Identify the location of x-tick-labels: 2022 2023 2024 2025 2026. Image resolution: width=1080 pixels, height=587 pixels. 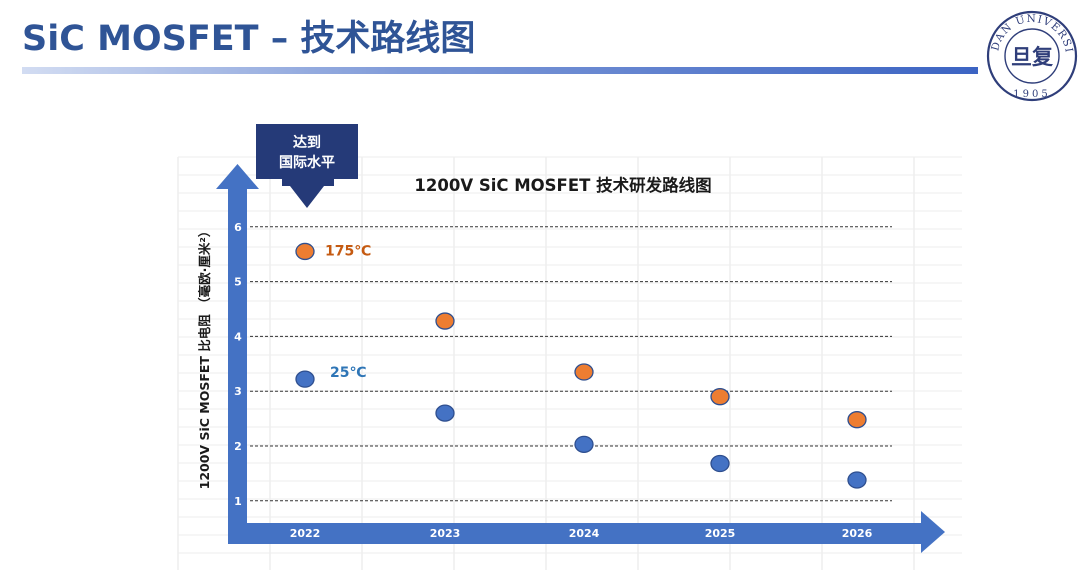
(581, 533).